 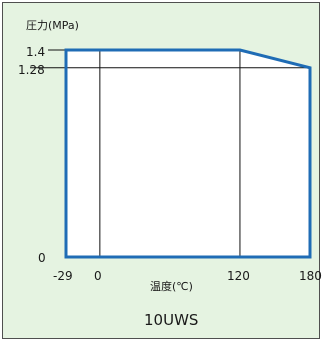 I want to click on y-tick-label-1.4: 1.4, so click(x=36, y=52).